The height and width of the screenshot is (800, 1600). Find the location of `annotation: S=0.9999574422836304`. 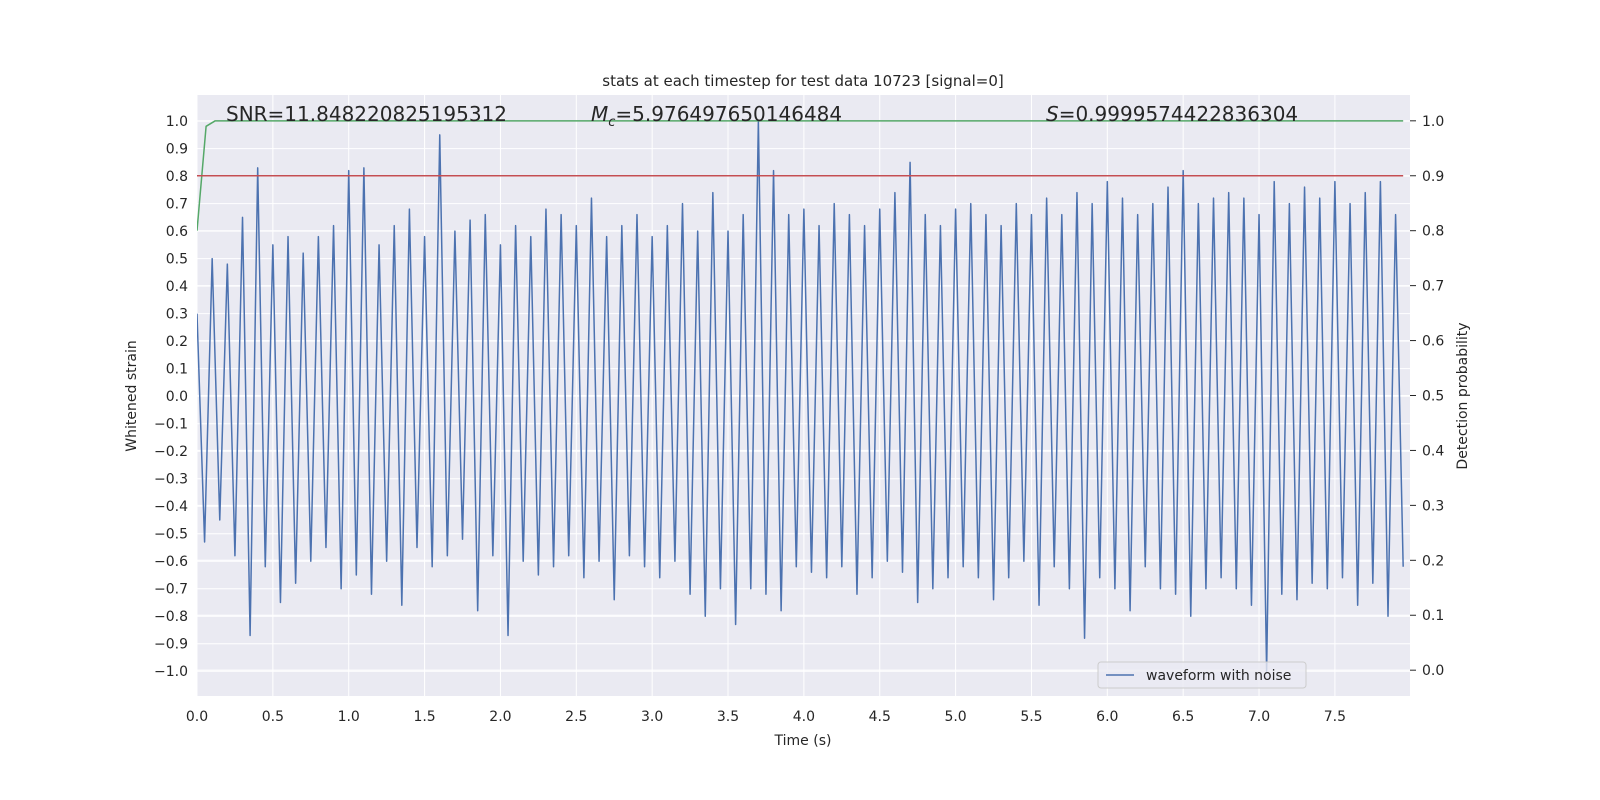

annotation: S=0.9999574422836304 is located at coordinates (1172, 114).